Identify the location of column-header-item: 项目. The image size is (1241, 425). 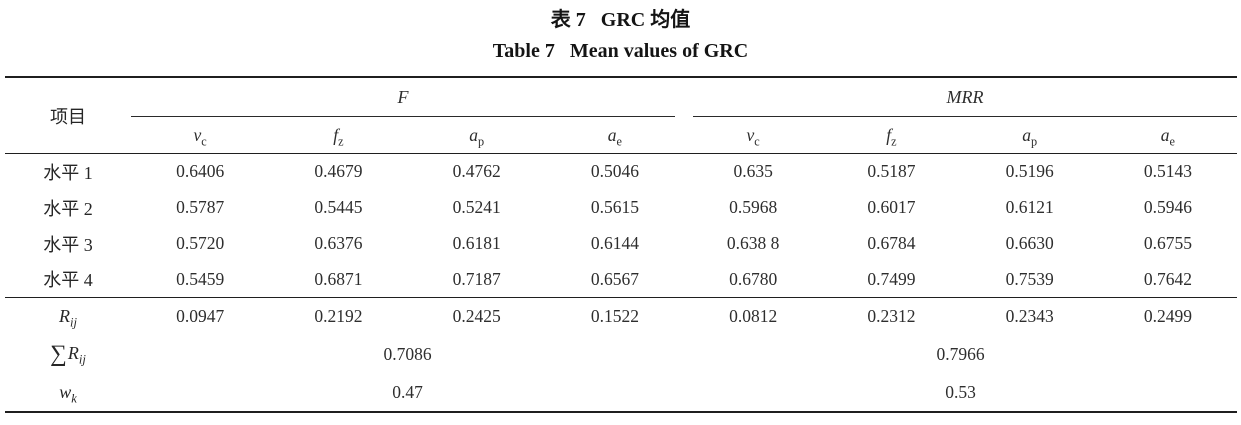
(68, 115).